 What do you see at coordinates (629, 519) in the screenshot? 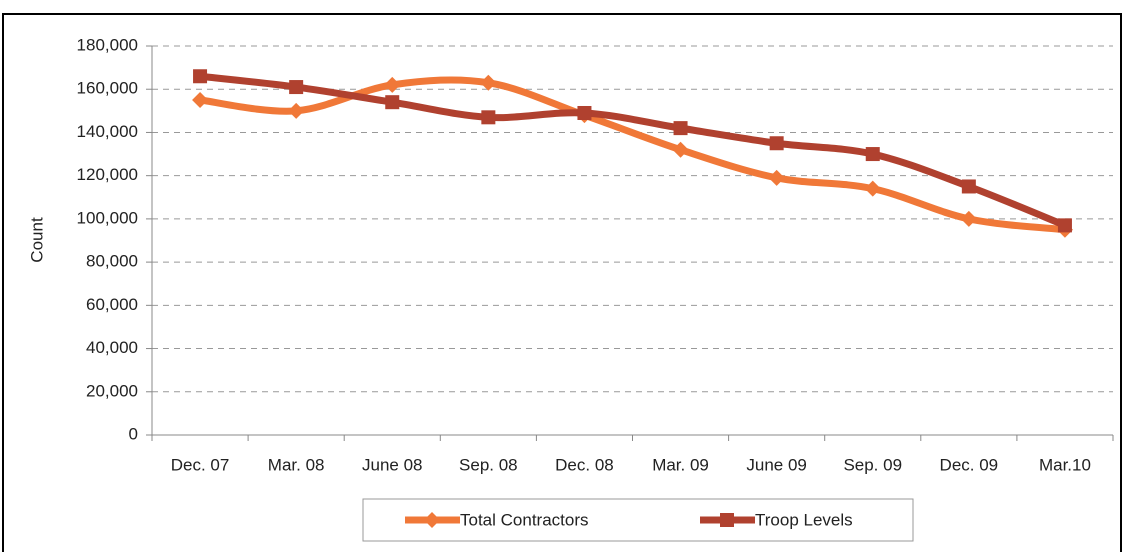
I see `legend-items: Total Contractors Troop Levels` at bounding box center [629, 519].